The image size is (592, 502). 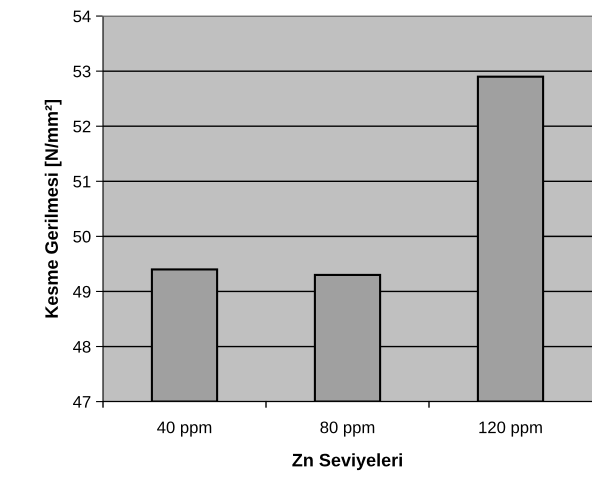 What do you see at coordinates (347, 429) in the screenshot?
I see `x-tick-label: 80 ppm` at bounding box center [347, 429].